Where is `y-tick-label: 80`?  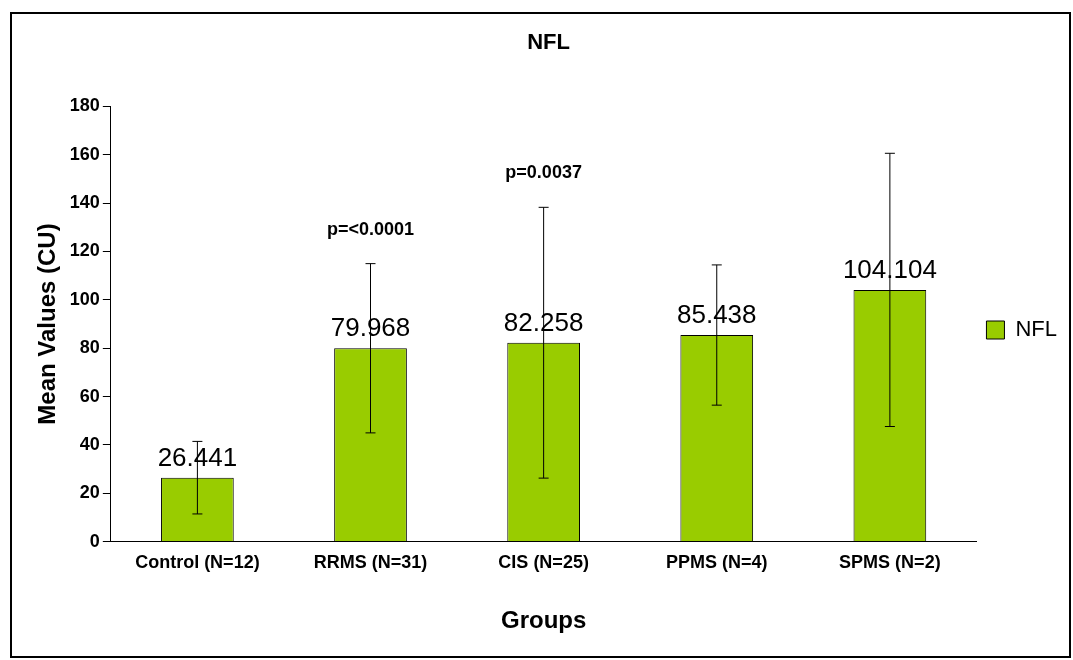 y-tick-label: 80 is located at coordinates (89, 347).